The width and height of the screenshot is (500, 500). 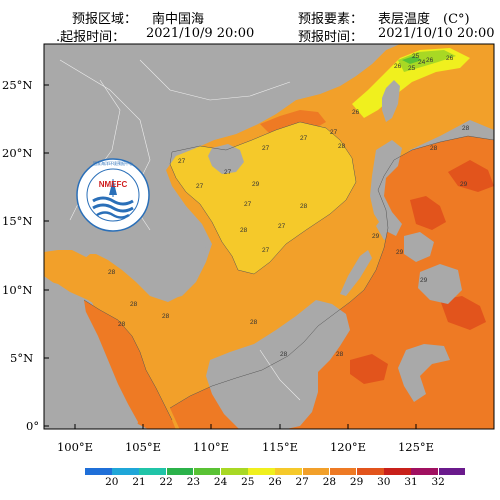 I want to click on land-borneo, so click(x=278, y=364).